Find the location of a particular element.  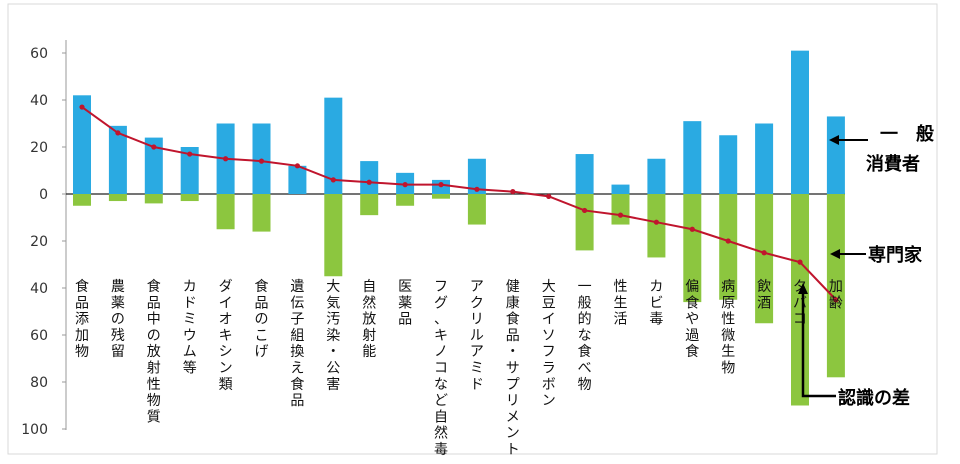

category-label: 病原性微生物 is located at coordinates (728, 328).